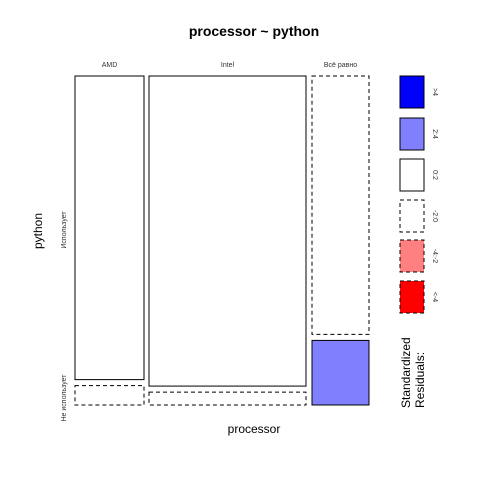  Describe the element at coordinates (420, 380) in the screenshot. I see `legend-title-line2: Residuals:` at that location.